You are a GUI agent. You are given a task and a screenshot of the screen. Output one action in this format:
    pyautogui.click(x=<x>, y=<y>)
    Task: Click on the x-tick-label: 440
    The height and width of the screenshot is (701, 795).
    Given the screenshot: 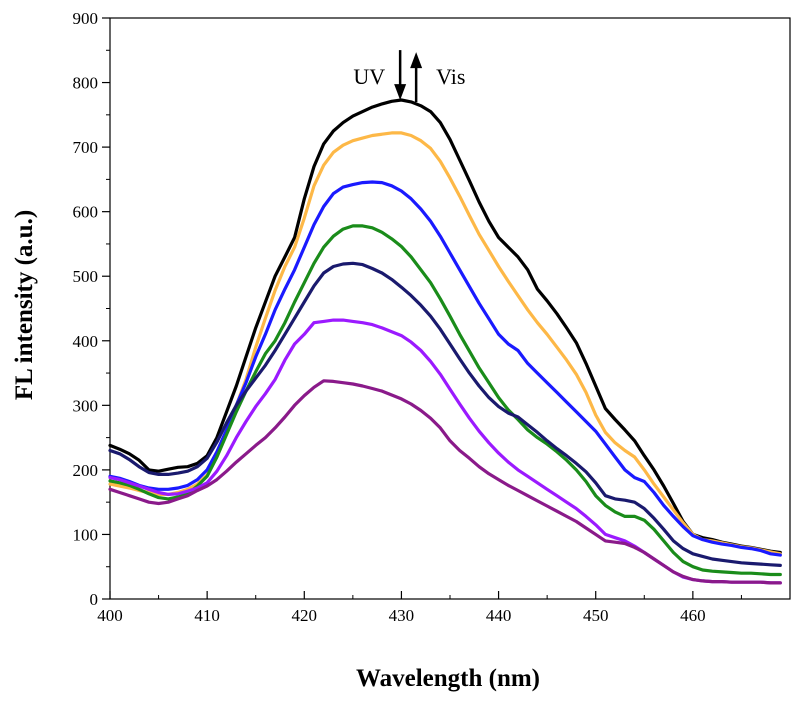 What is the action you would take?
    pyautogui.click(x=499, y=615)
    